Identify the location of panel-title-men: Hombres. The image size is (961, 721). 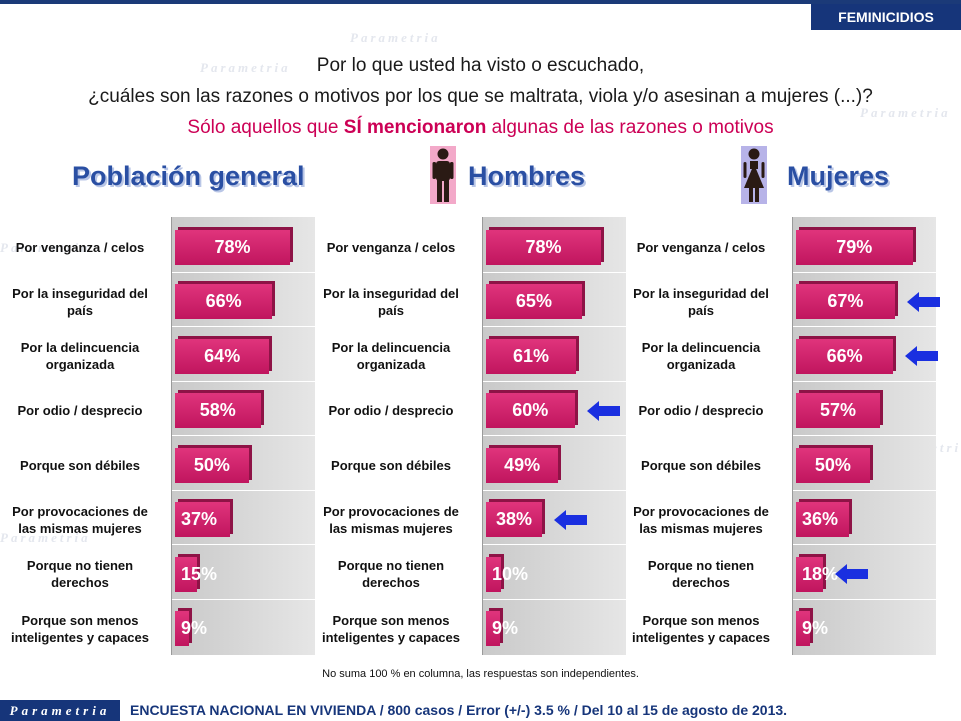
(527, 176).